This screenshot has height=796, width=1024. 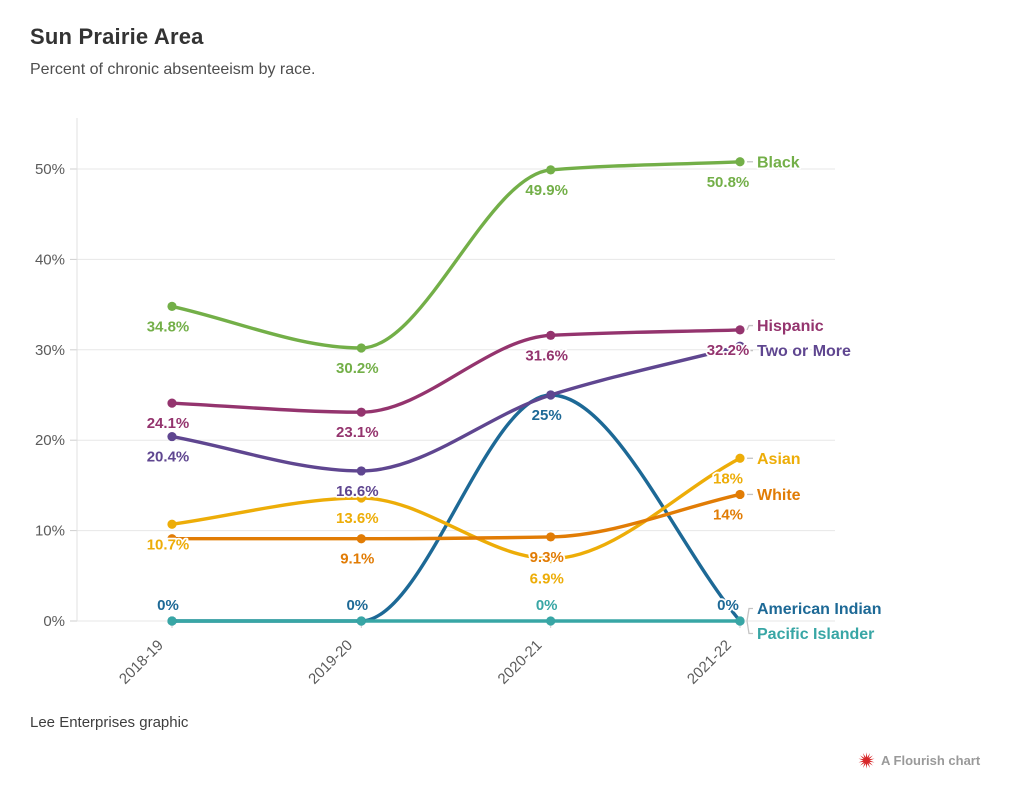 What do you see at coordinates (141, 662) in the screenshot?
I see `x-axis-label-2018-19: 2018-19` at bounding box center [141, 662].